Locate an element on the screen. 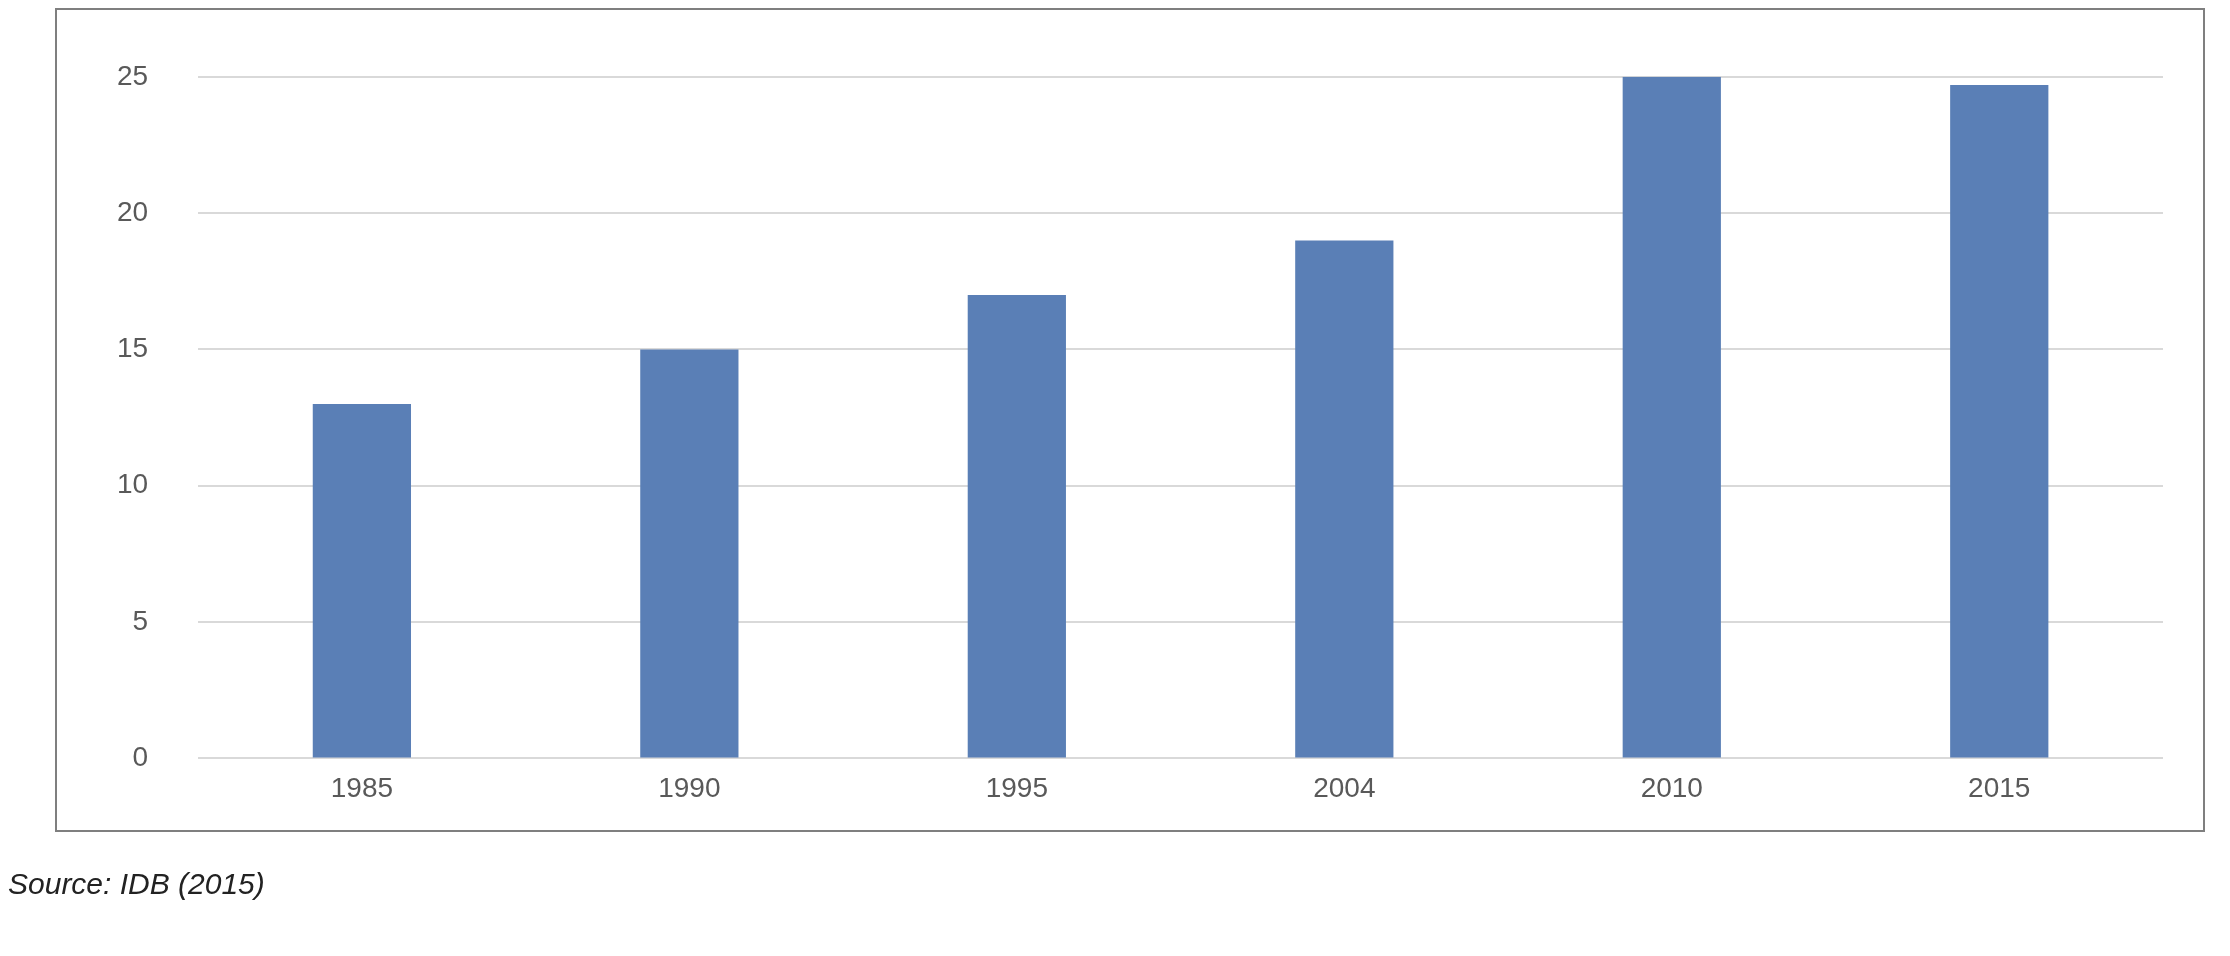 The image size is (2230, 956). x-tick-label: 2004 is located at coordinates (1344, 787).